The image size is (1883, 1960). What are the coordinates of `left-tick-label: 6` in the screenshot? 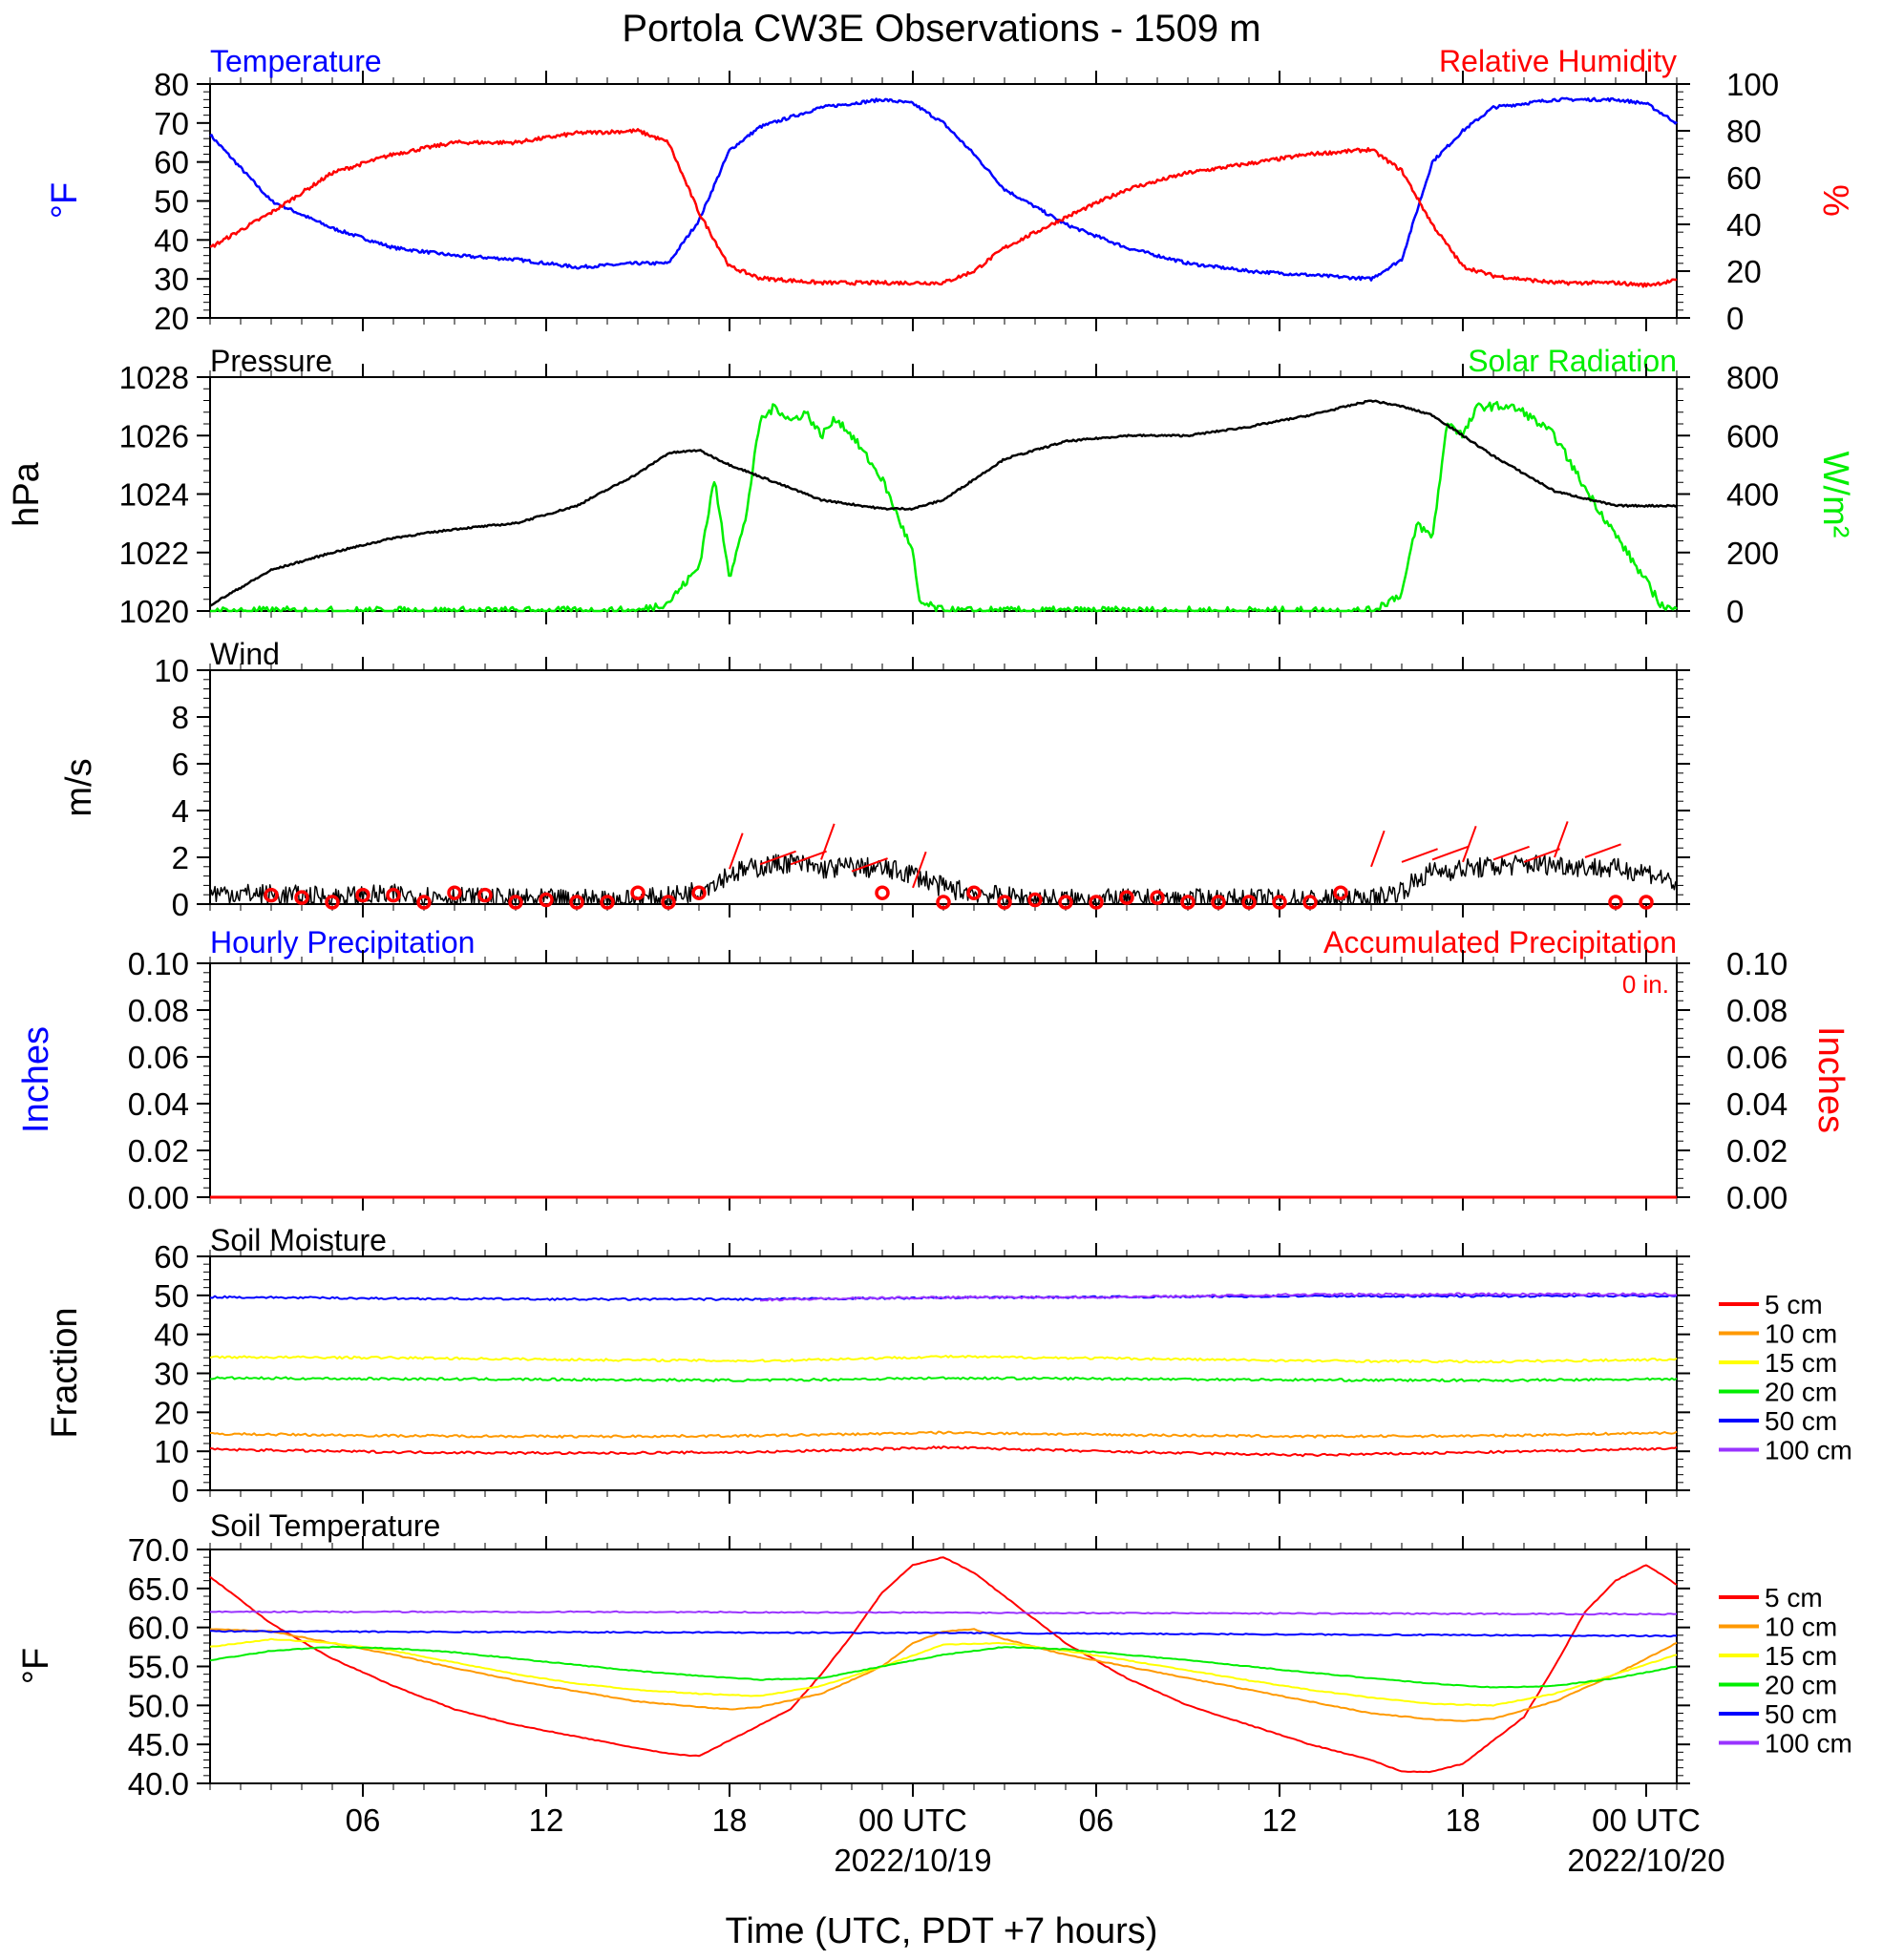 It's located at (180, 764).